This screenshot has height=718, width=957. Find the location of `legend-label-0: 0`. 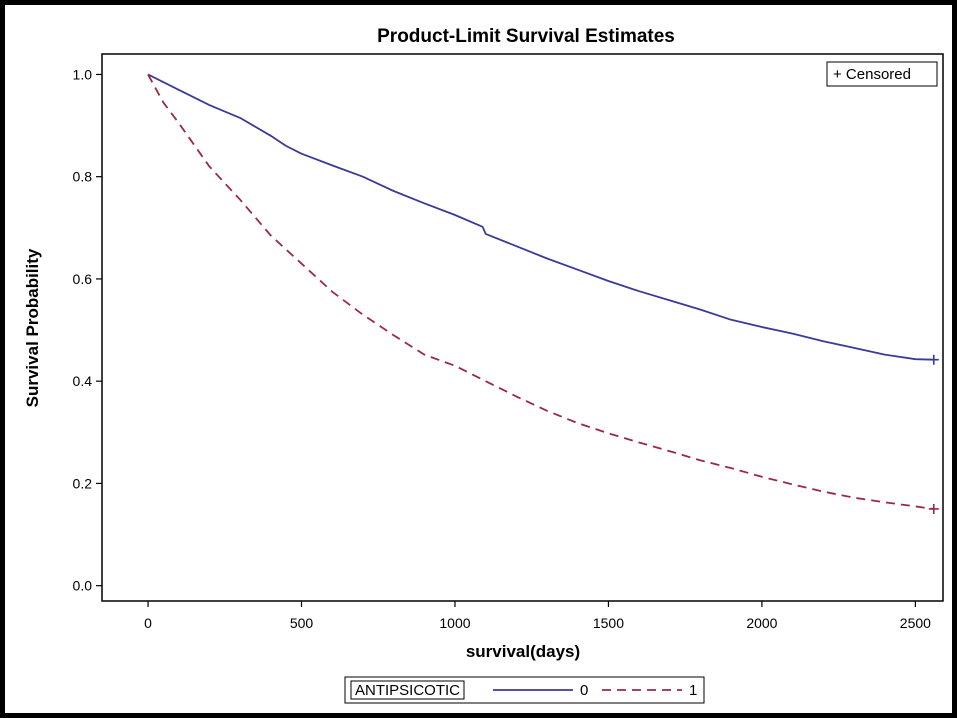

legend-label-0: 0 is located at coordinates (584, 690).